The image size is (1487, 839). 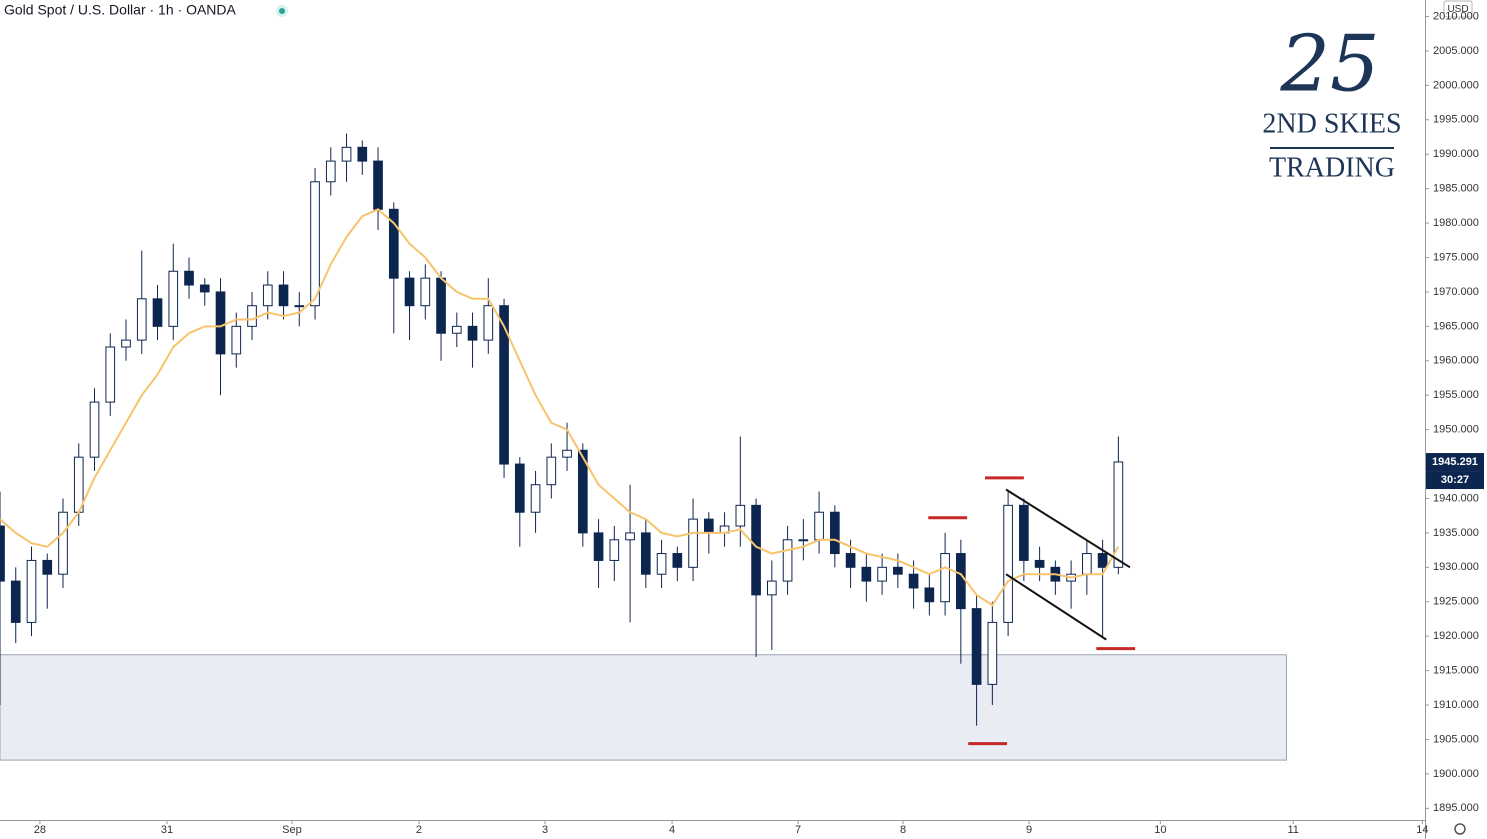 What do you see at coordinates (1456, 395) in the screenshot?
I see `y-tick-label: 1955.000` at bounding box center [1456, 395].